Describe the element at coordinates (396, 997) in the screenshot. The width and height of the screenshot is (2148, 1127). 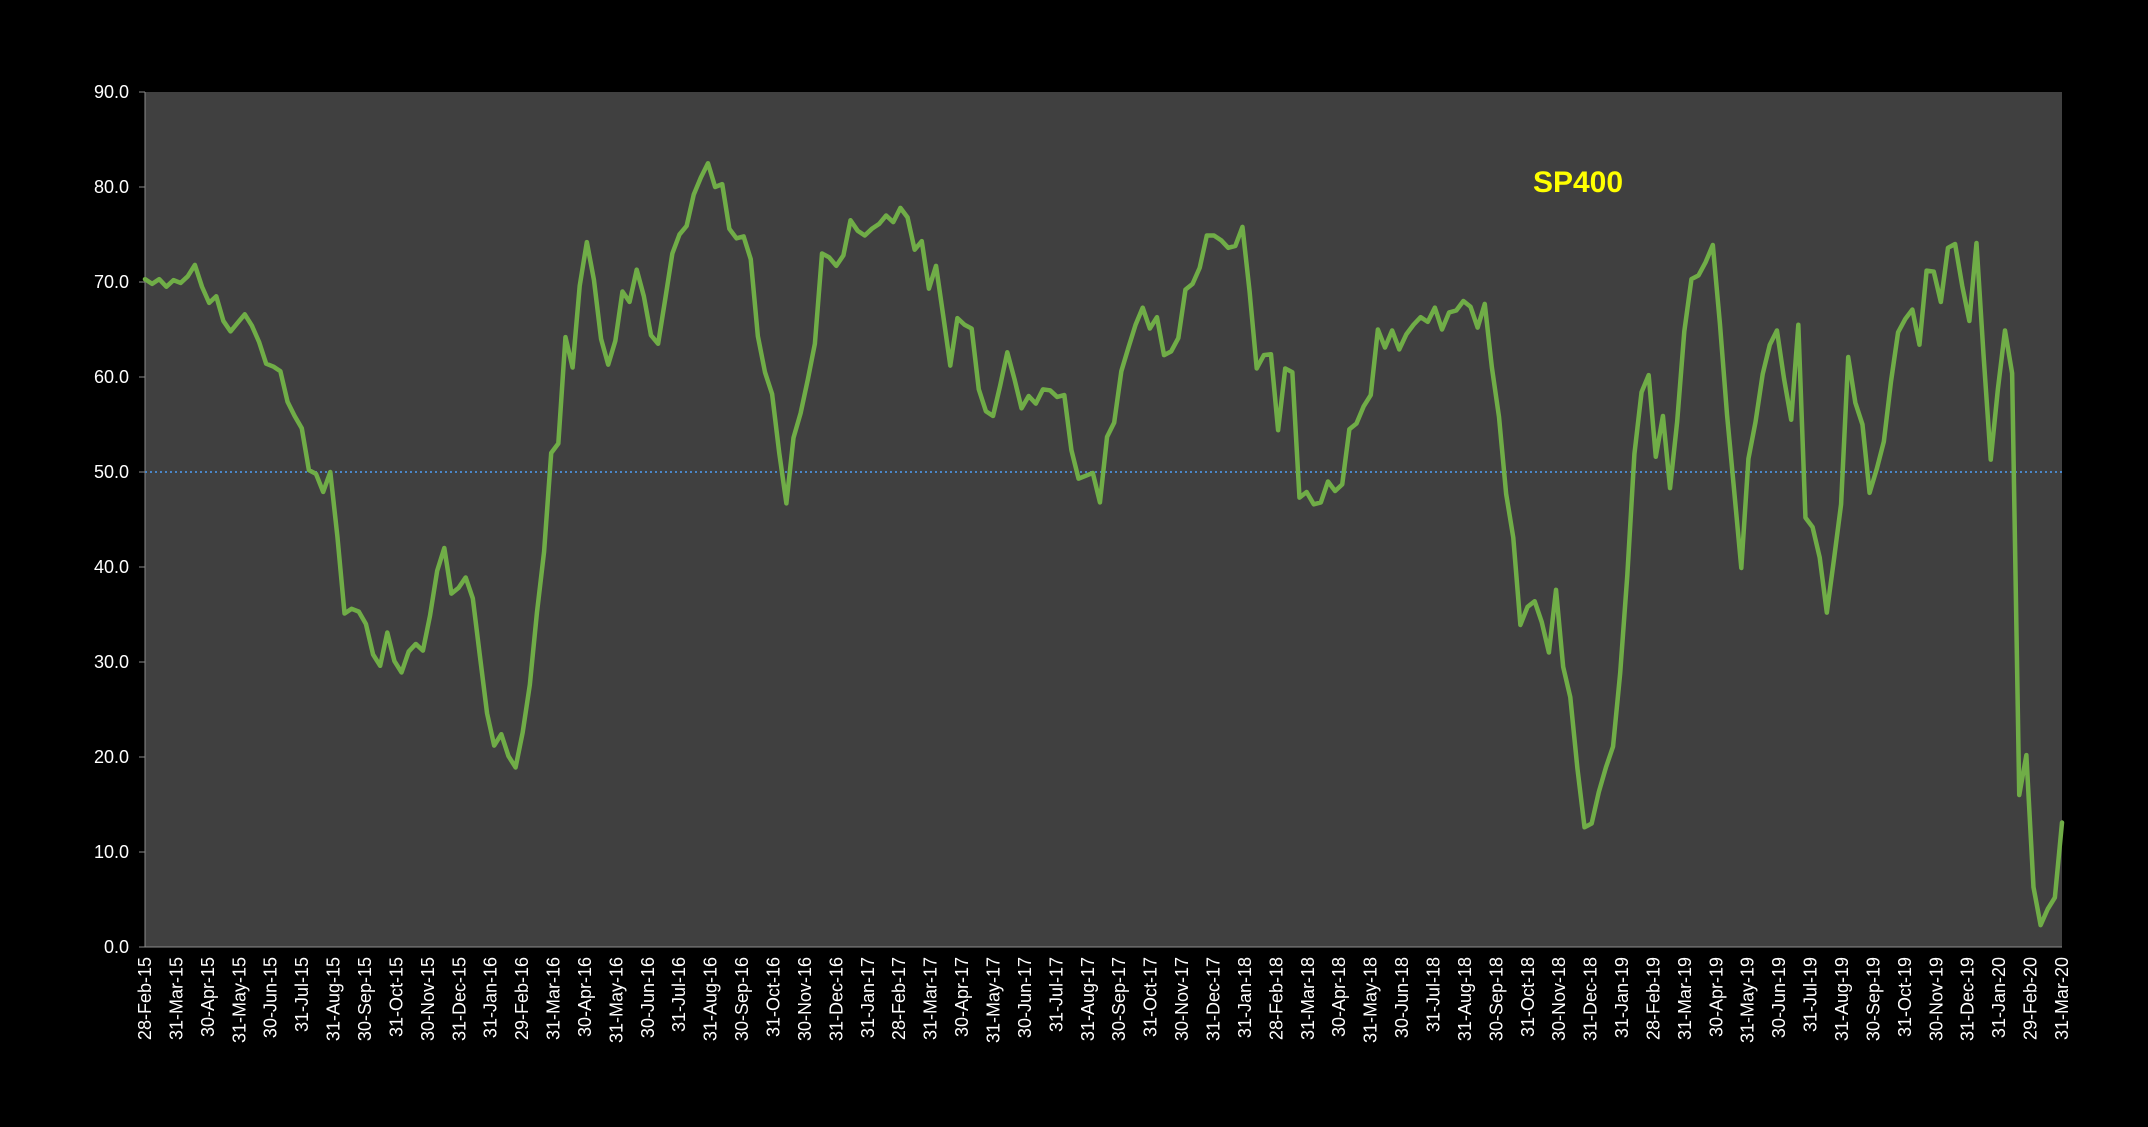
I see `x-tick-label: 31-Oct-15` at that location.